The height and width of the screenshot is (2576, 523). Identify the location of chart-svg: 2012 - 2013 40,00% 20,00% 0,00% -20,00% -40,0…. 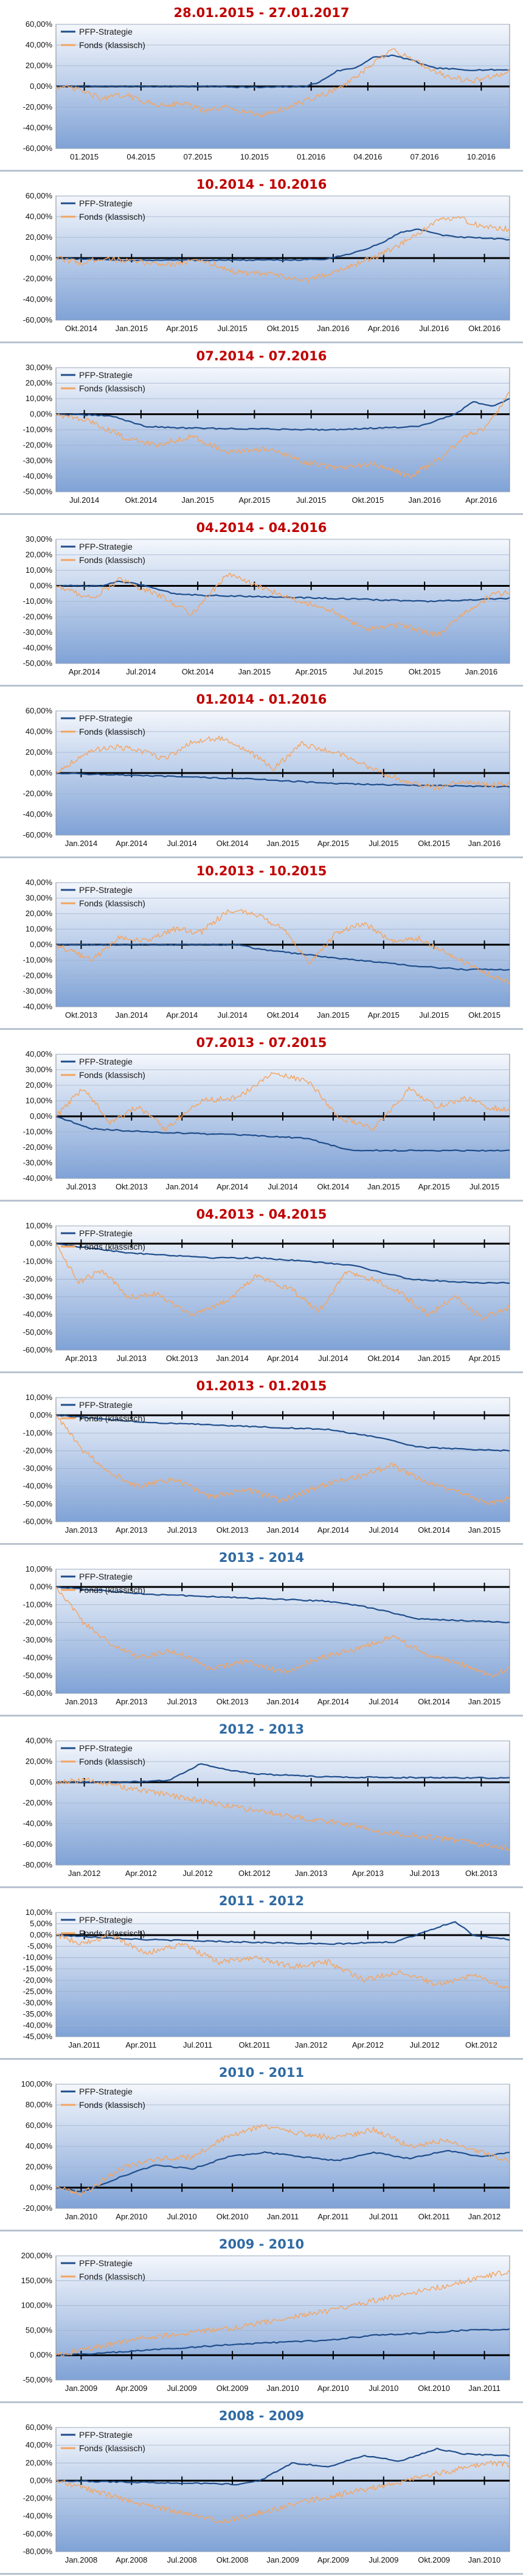
(266, 1800).